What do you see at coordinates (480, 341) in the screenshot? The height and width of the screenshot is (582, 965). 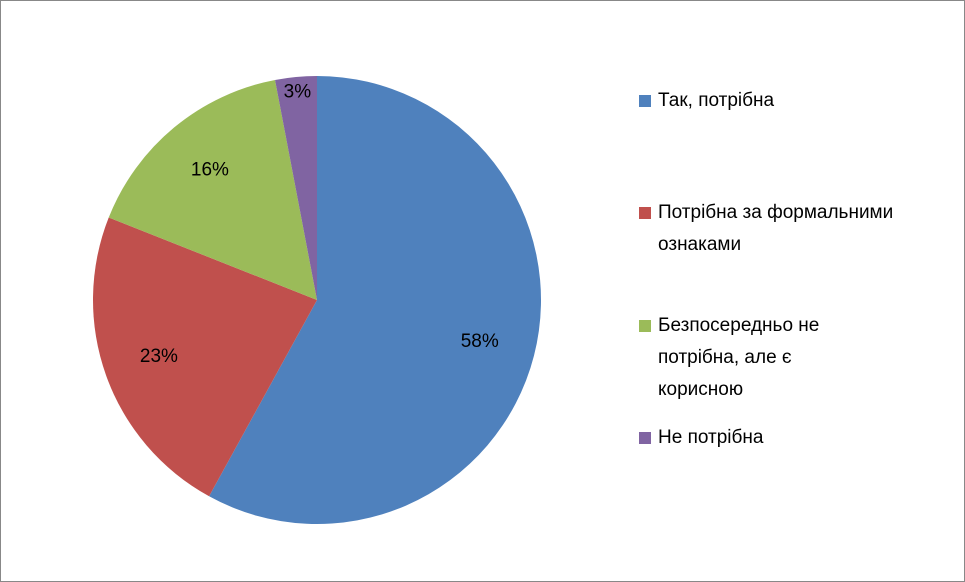 I see `data-label: 58%` at bounding box center [480, 341].